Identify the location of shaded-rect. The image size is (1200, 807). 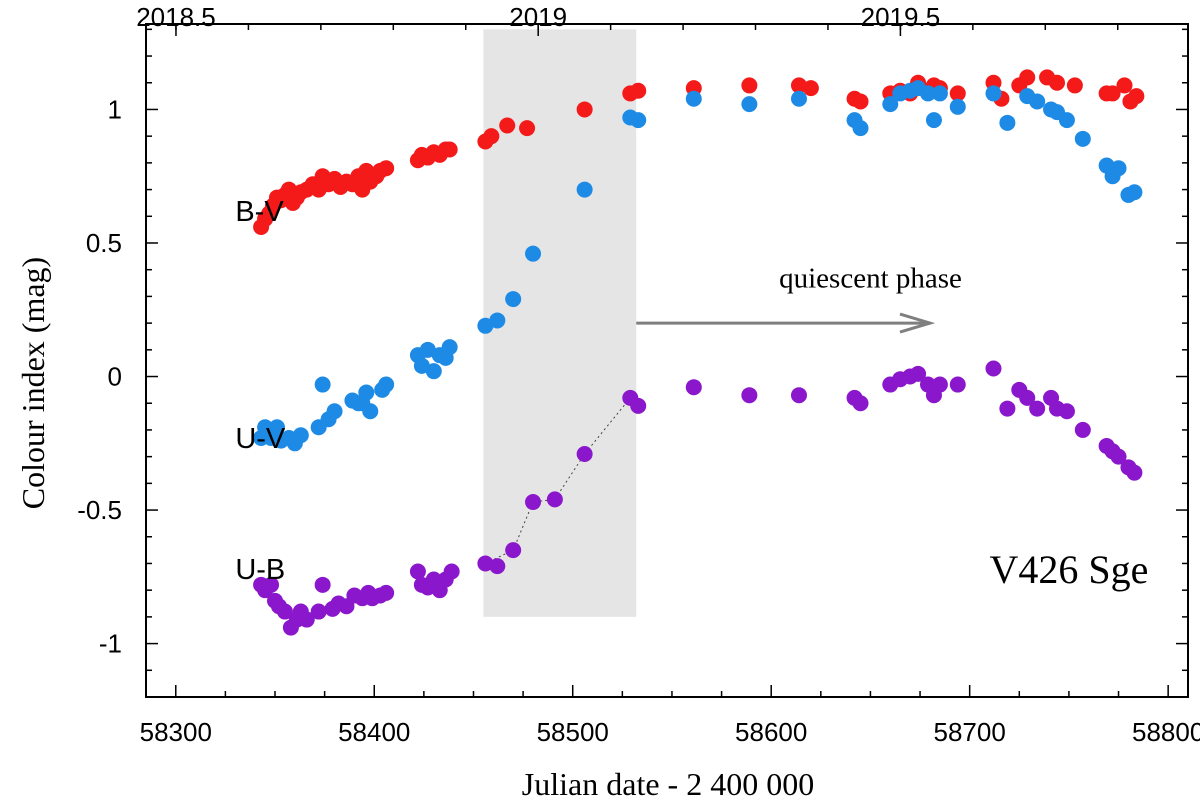
(560, 323).